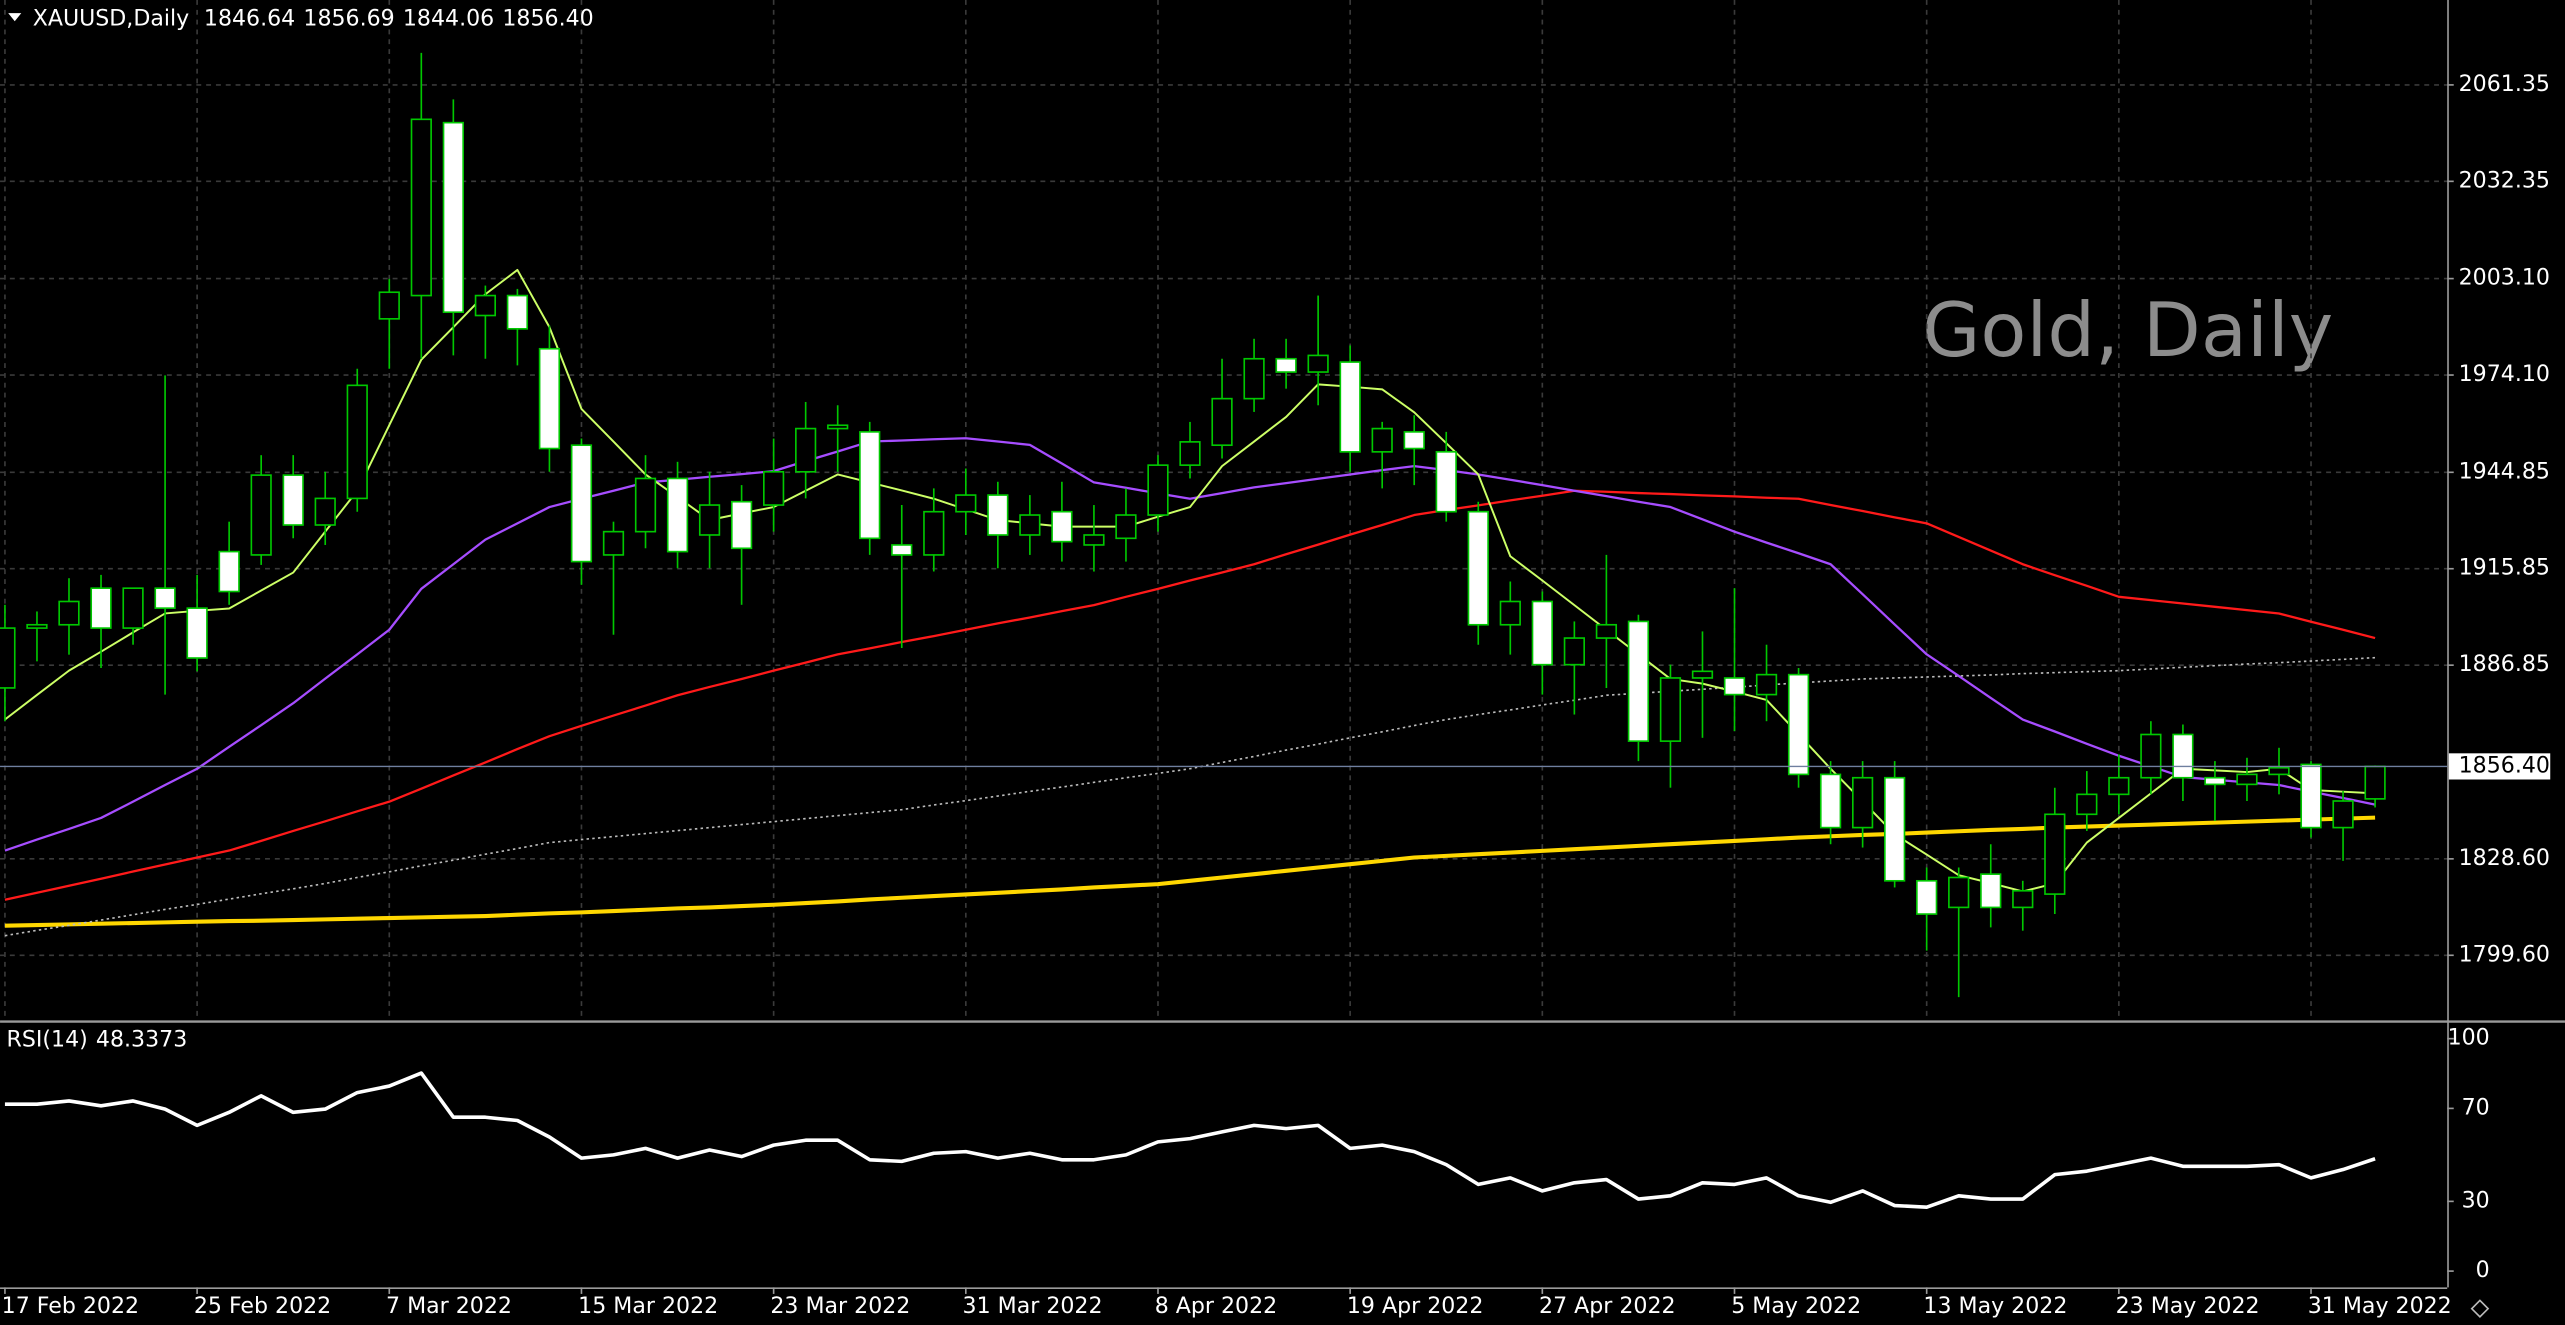 This screenshot has width=2565, height=1325. What do you see at coordinates (2480, 1308) in the screenshot?
I see `logo-mark` at bounding box center [2480, 1308].